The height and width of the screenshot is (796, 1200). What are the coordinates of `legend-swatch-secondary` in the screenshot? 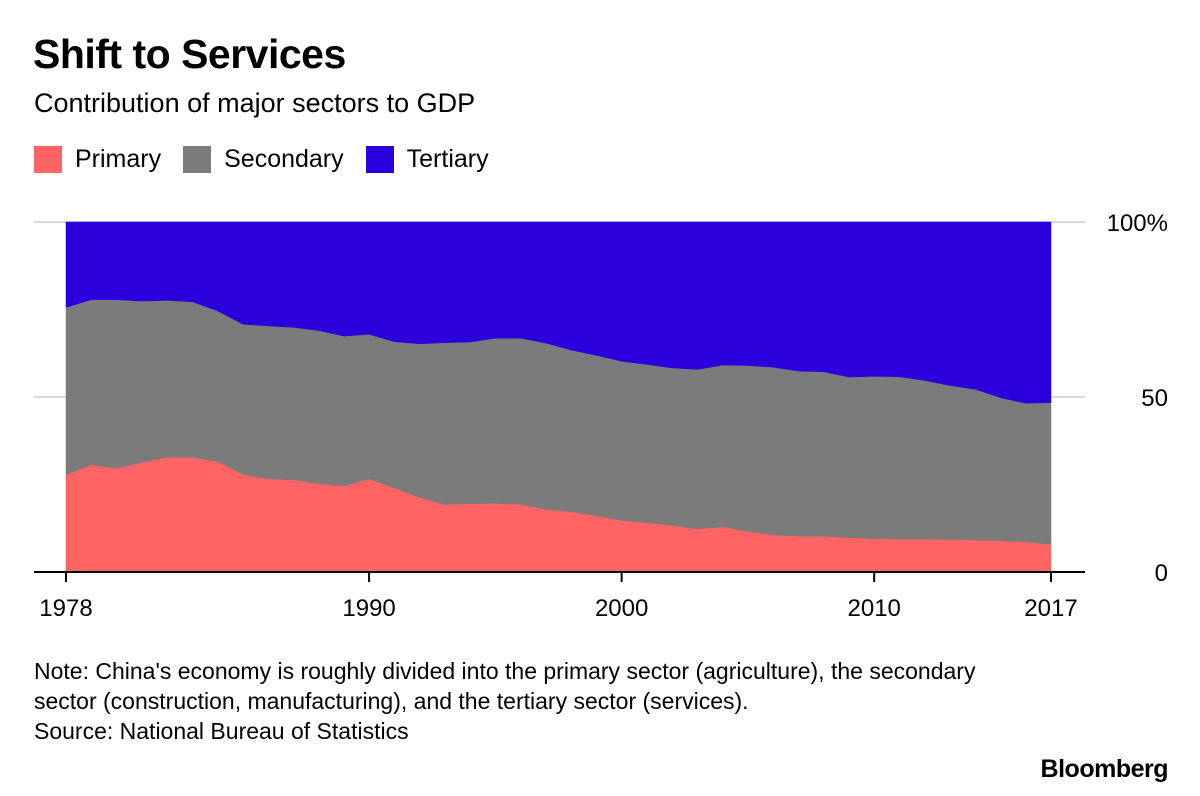 It's located at (197, 159).